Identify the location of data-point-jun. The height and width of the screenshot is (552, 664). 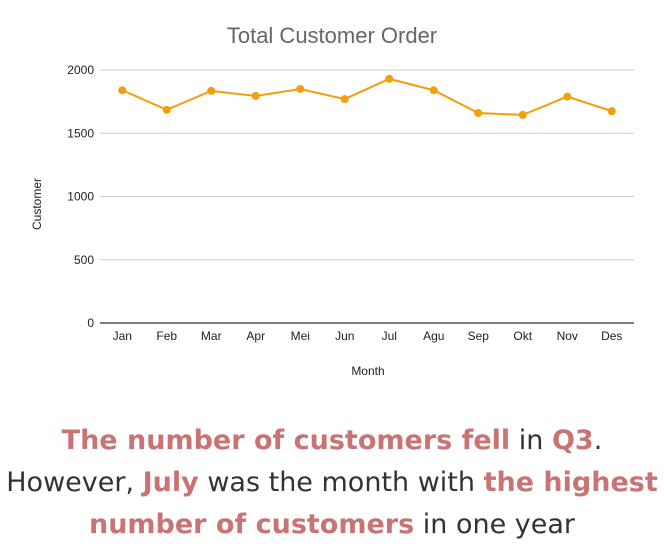
(344, 99).